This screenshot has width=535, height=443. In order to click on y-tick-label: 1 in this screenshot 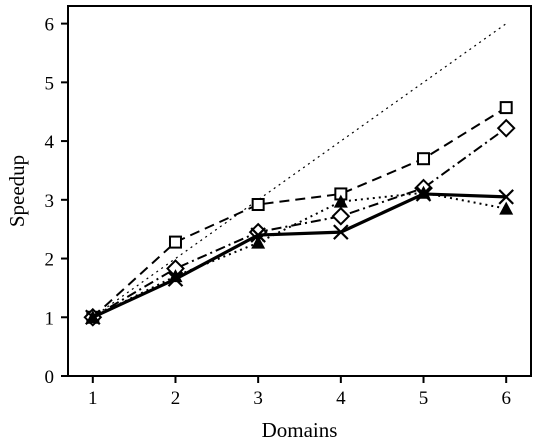, I will do `click(50, 318)`.